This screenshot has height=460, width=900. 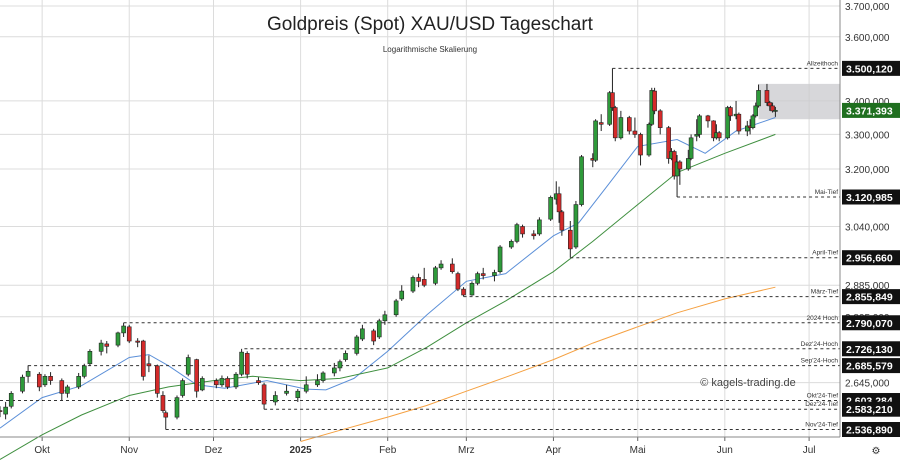 What do you see at coordinates (867, 384) in the screenshot?
I see `y-tick-label: 2.645,000` at bounding box center [867, 384].